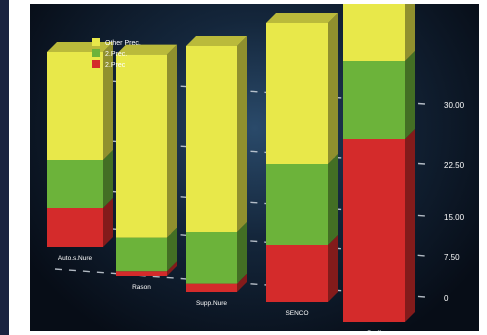  I want to click on y-tick-label: 15.00, so click(454, 217).